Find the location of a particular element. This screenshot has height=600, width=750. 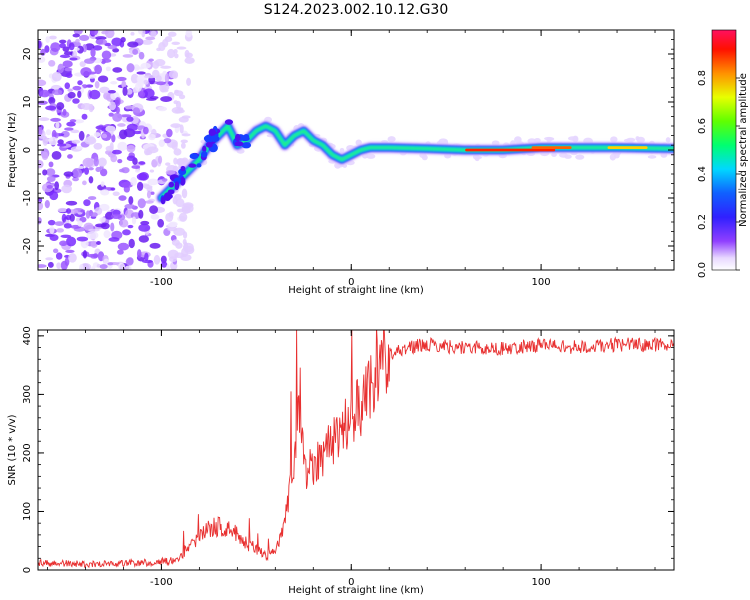

y-tick-label: 400 is located at coordinates (27, 335).